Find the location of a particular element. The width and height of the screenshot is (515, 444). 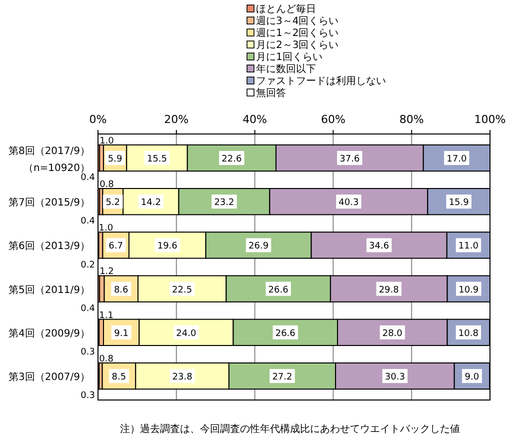

data-label: 9.1 is located at coordinates (121, 333).